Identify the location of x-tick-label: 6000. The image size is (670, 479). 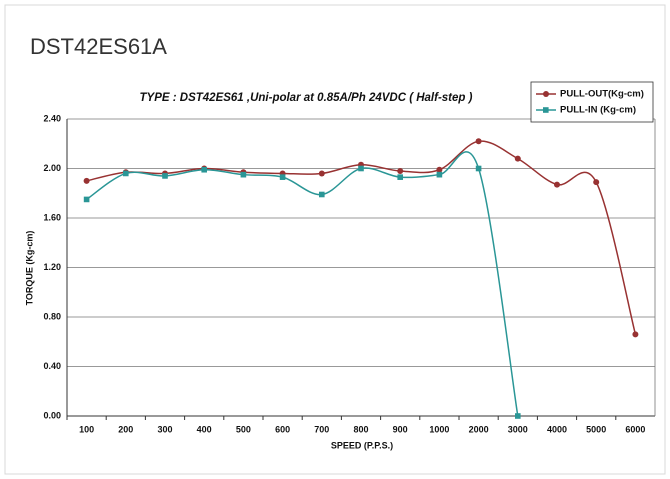
(635, 429).